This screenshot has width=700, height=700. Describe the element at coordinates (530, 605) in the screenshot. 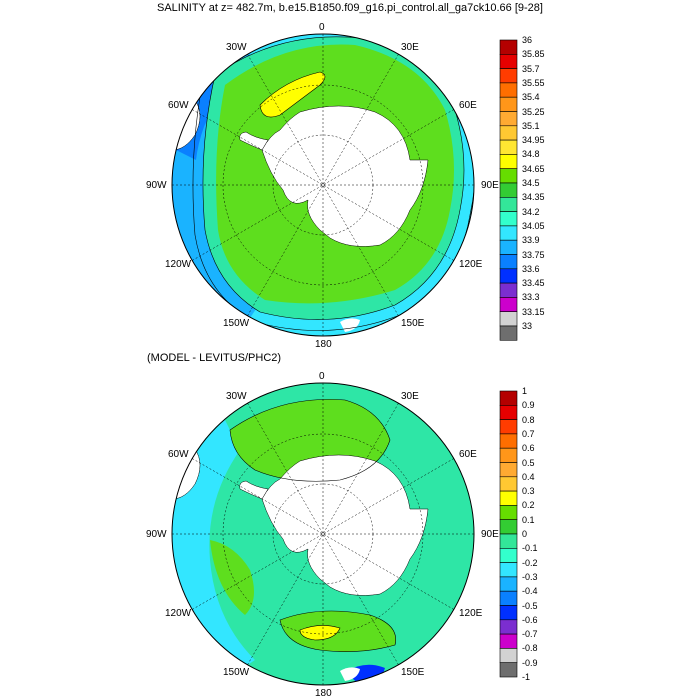

I see `bottom-colorbar-label: -0.5` at that location.